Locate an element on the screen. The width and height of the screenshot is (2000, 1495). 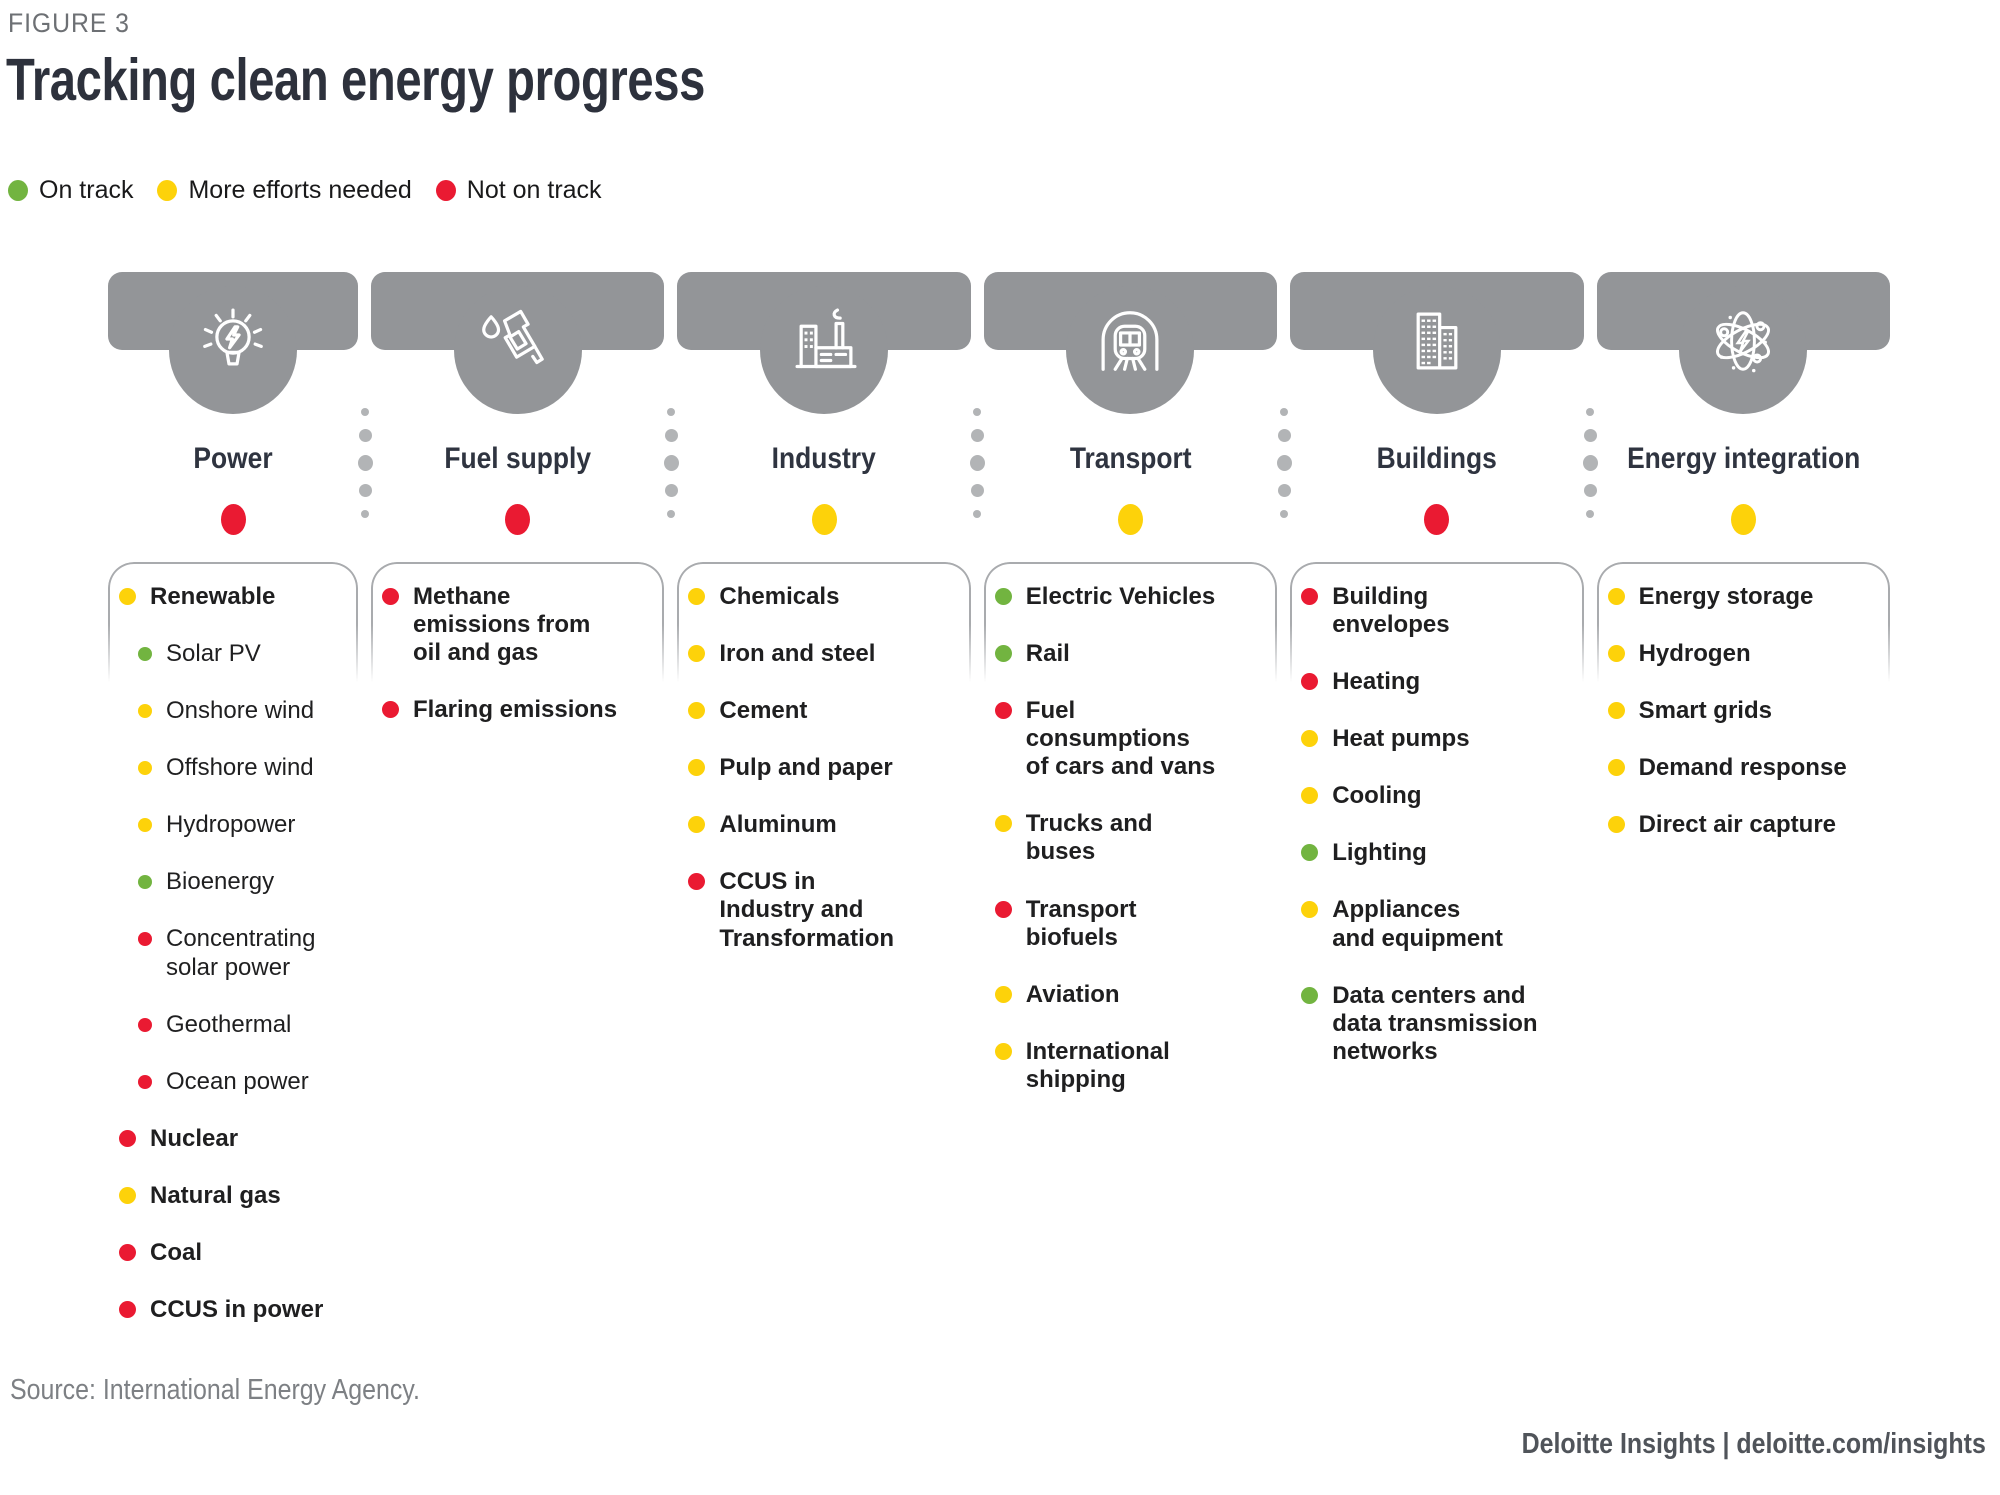
list-item: Cooling is located at coordinates (1439, 796).